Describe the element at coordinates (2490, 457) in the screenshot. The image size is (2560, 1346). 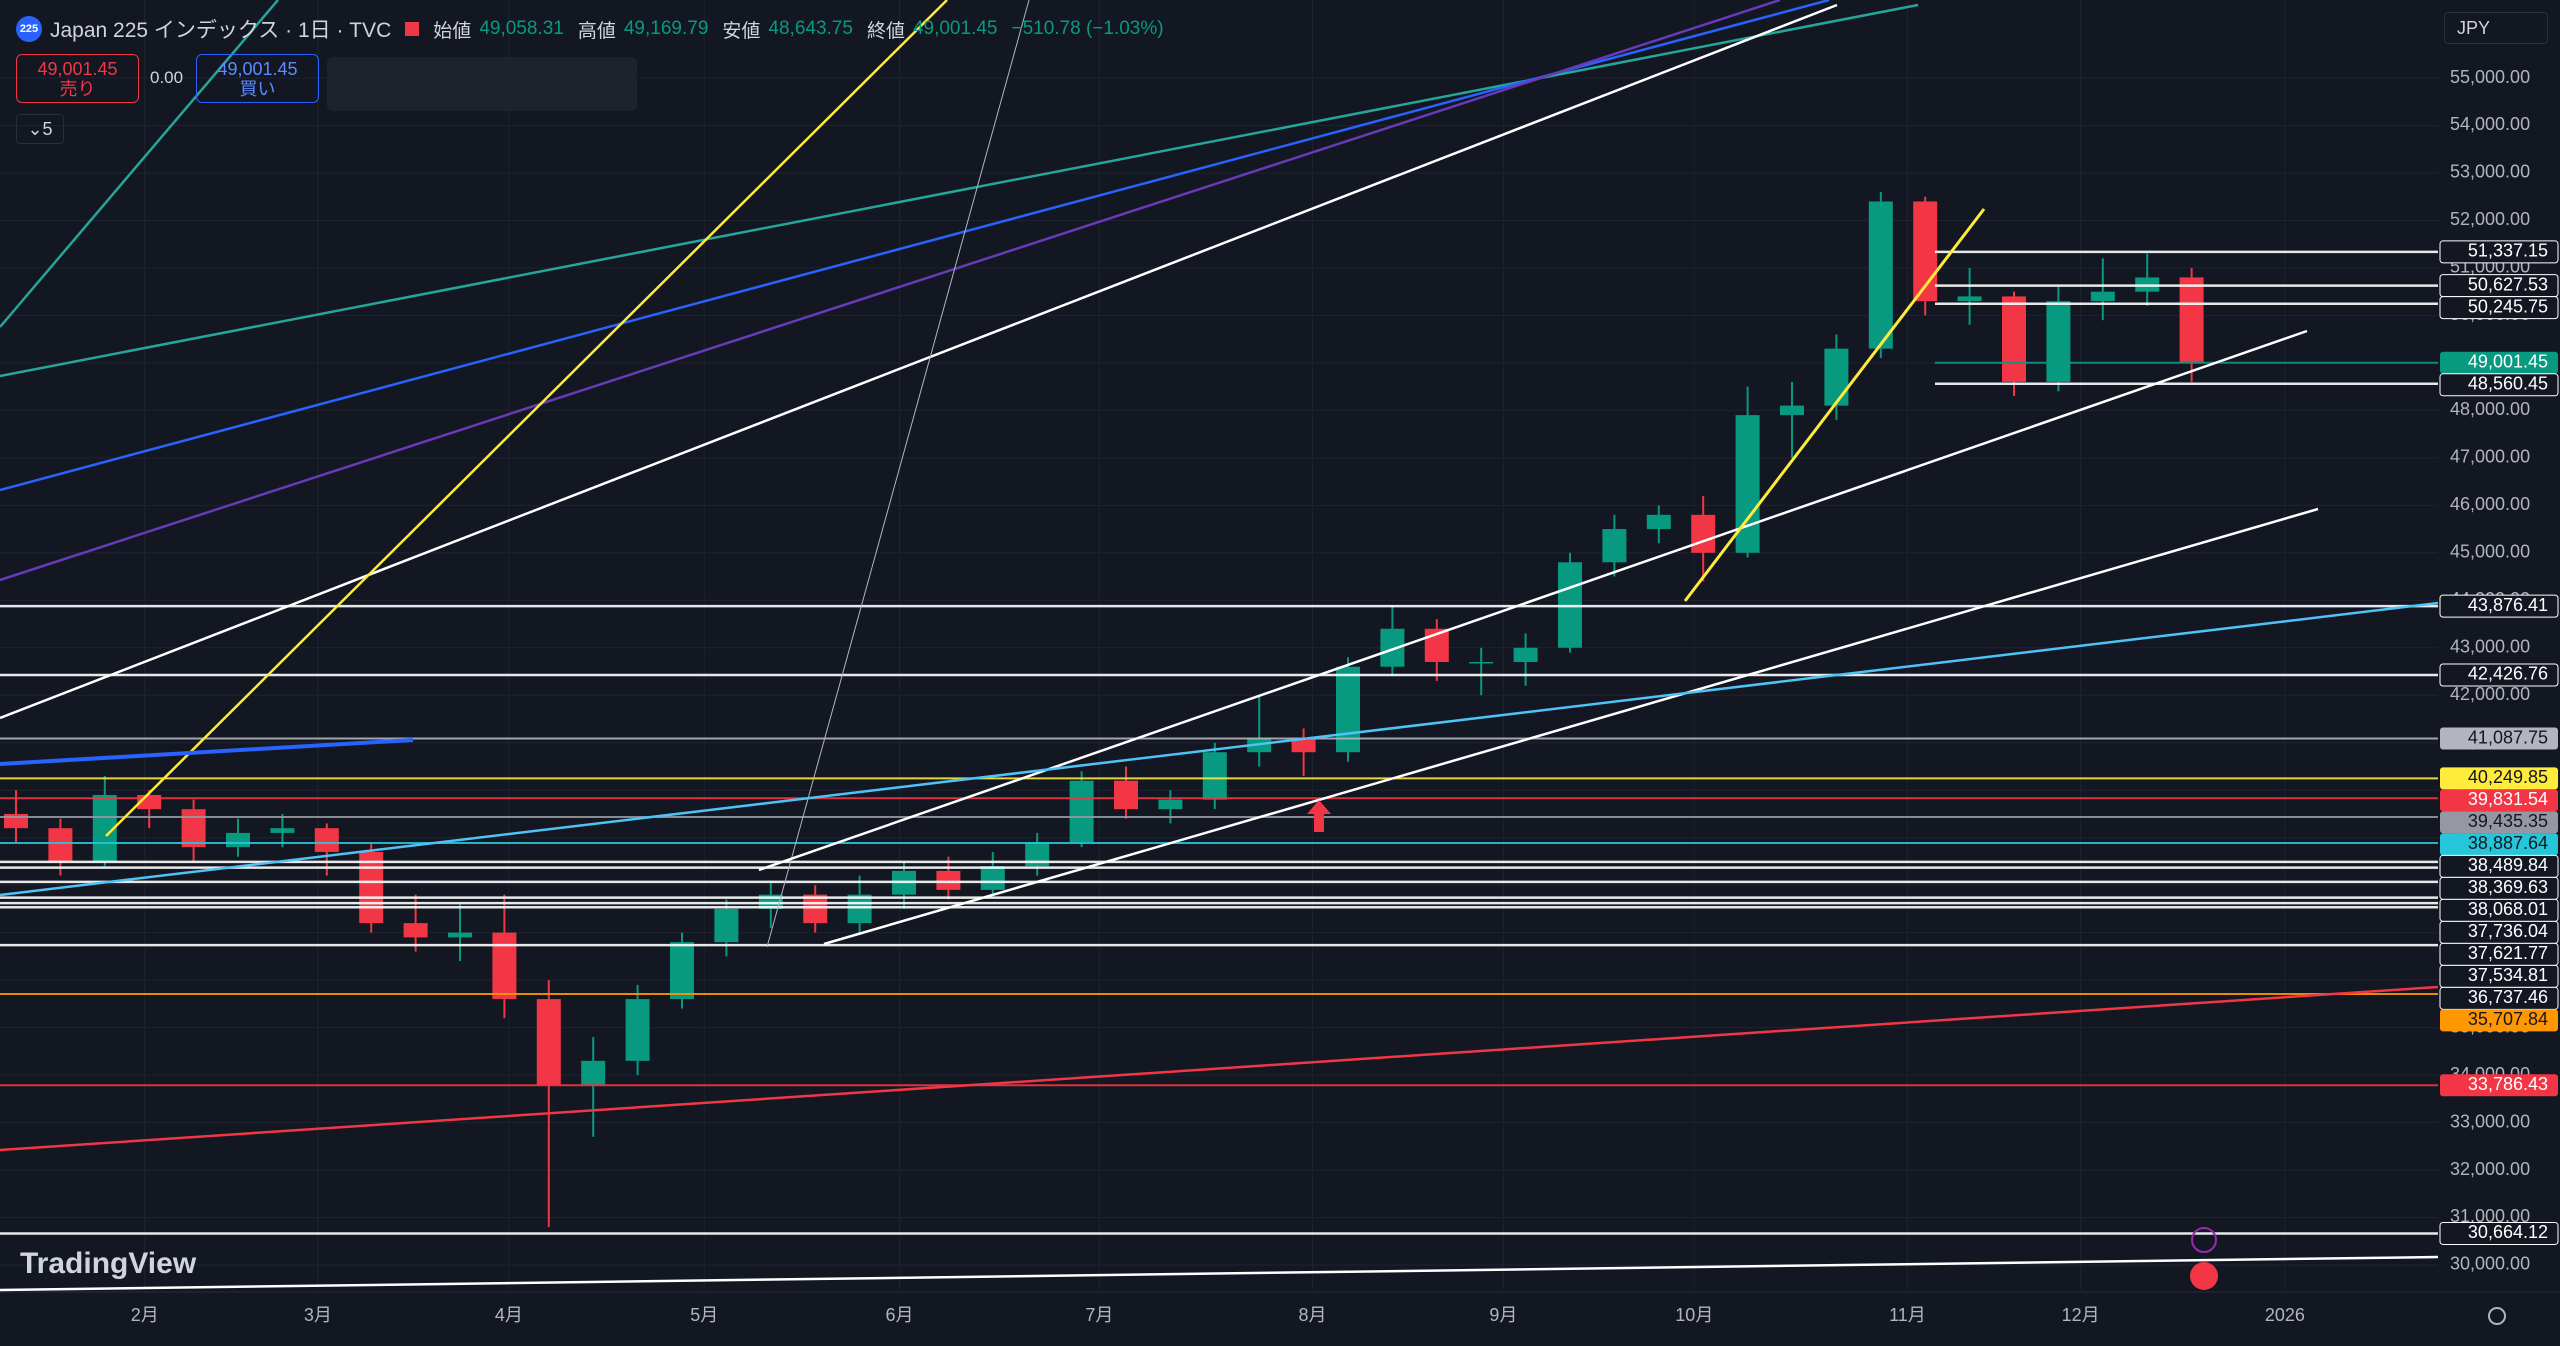
I see `y-tick-label: 47,000.00` at that location.